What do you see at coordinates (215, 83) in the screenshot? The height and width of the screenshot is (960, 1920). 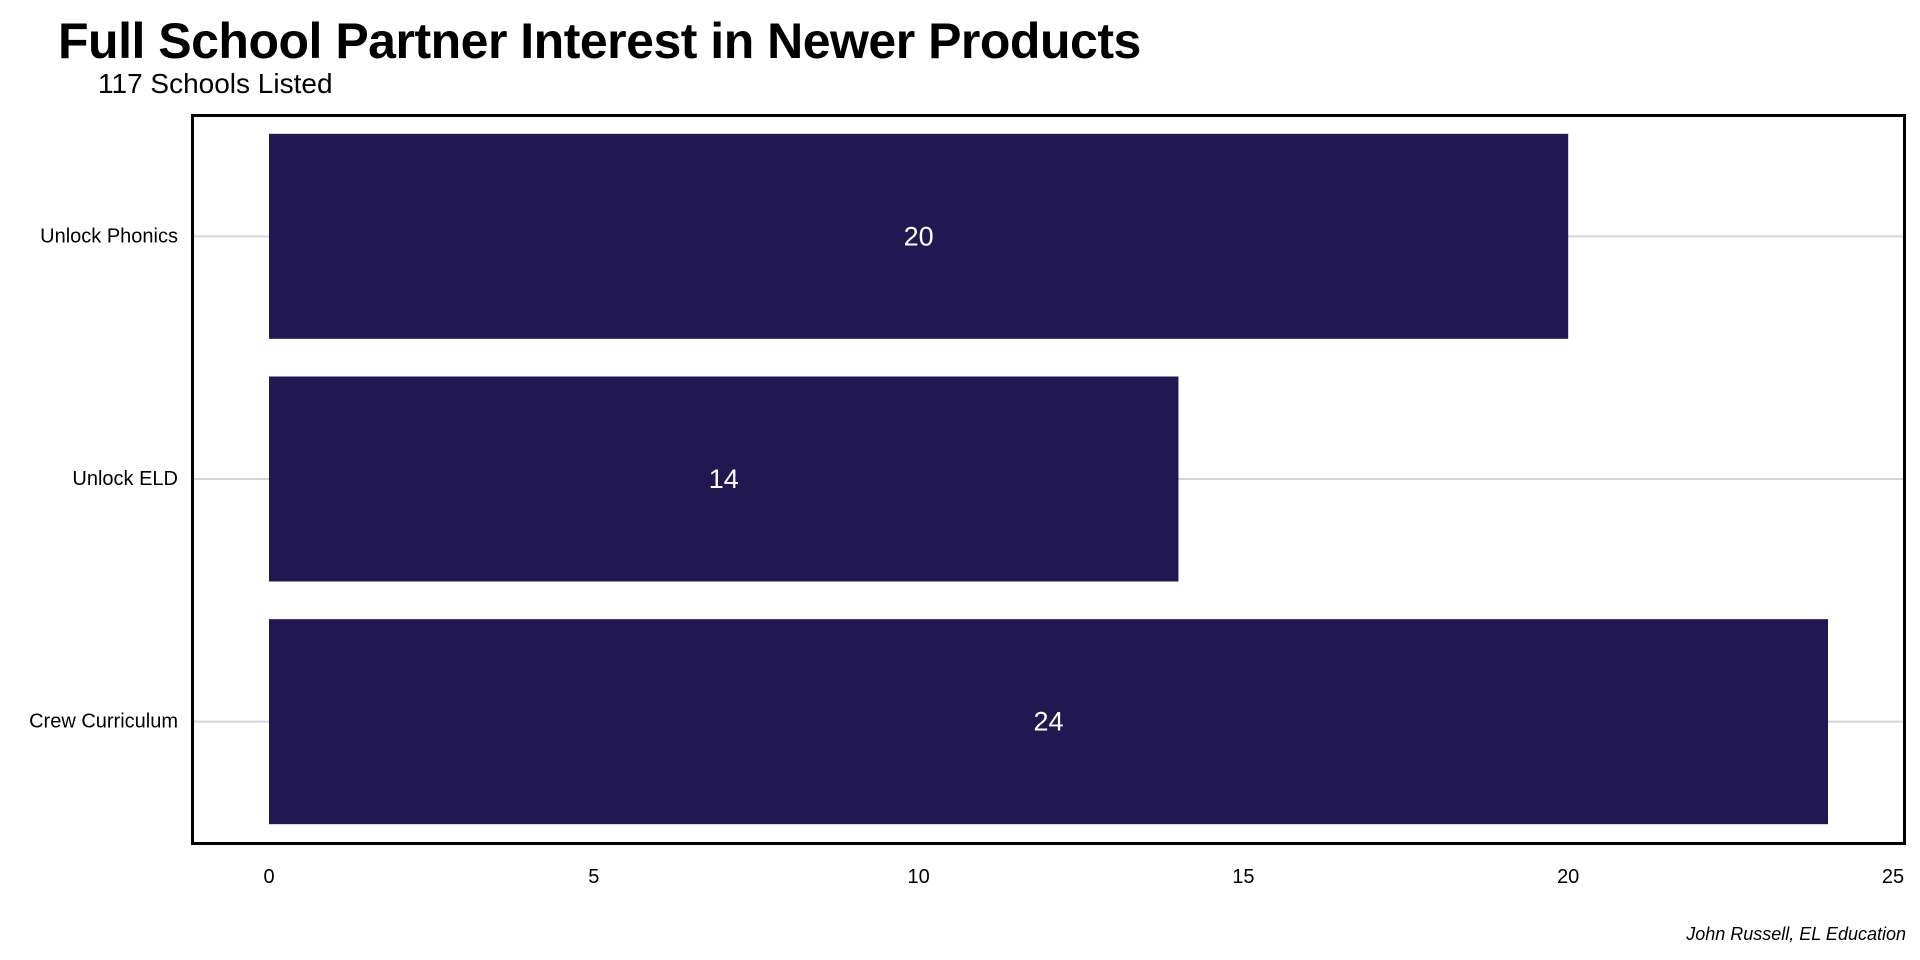 I see `chart-subtitle: 117 Schools Listed` at bounding box center [215, 83].